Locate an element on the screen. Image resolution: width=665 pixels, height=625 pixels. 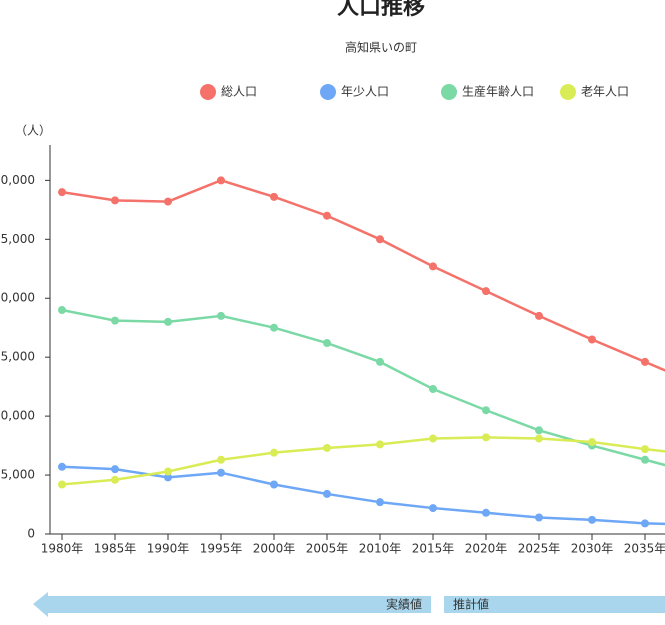
legend-label: 老年人口 is located at coordinates (605, 92).